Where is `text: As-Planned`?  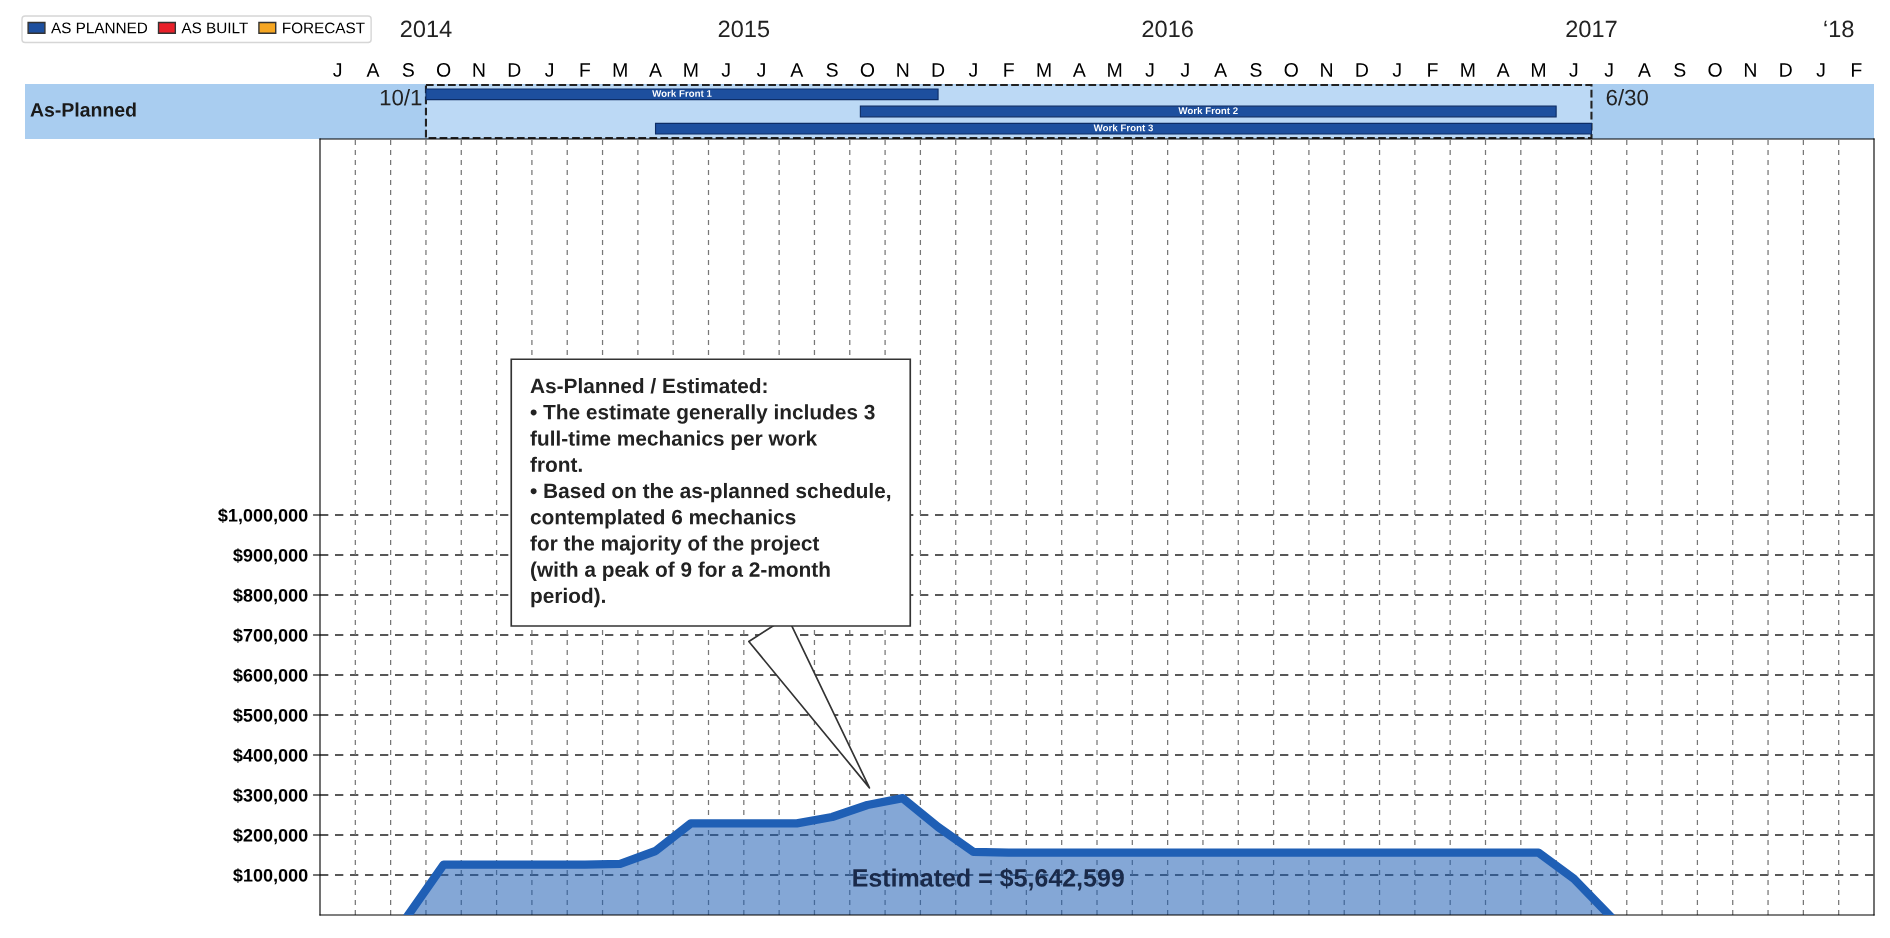
text: As-Planned is located at coordinates (83, 109).